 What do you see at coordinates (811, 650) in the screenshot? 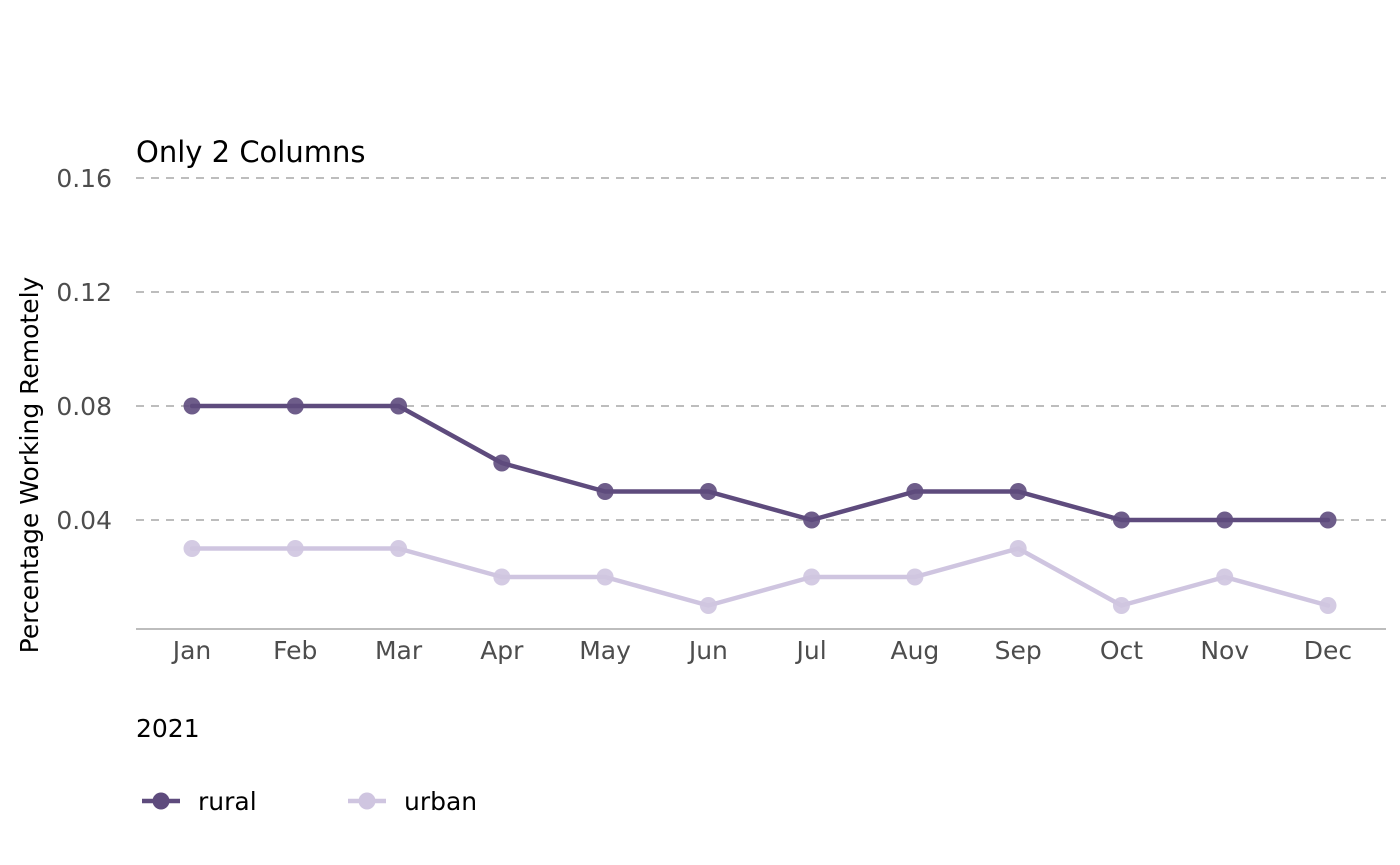
I see `x-tick-label: Jul` at bounding box center [811, 650].